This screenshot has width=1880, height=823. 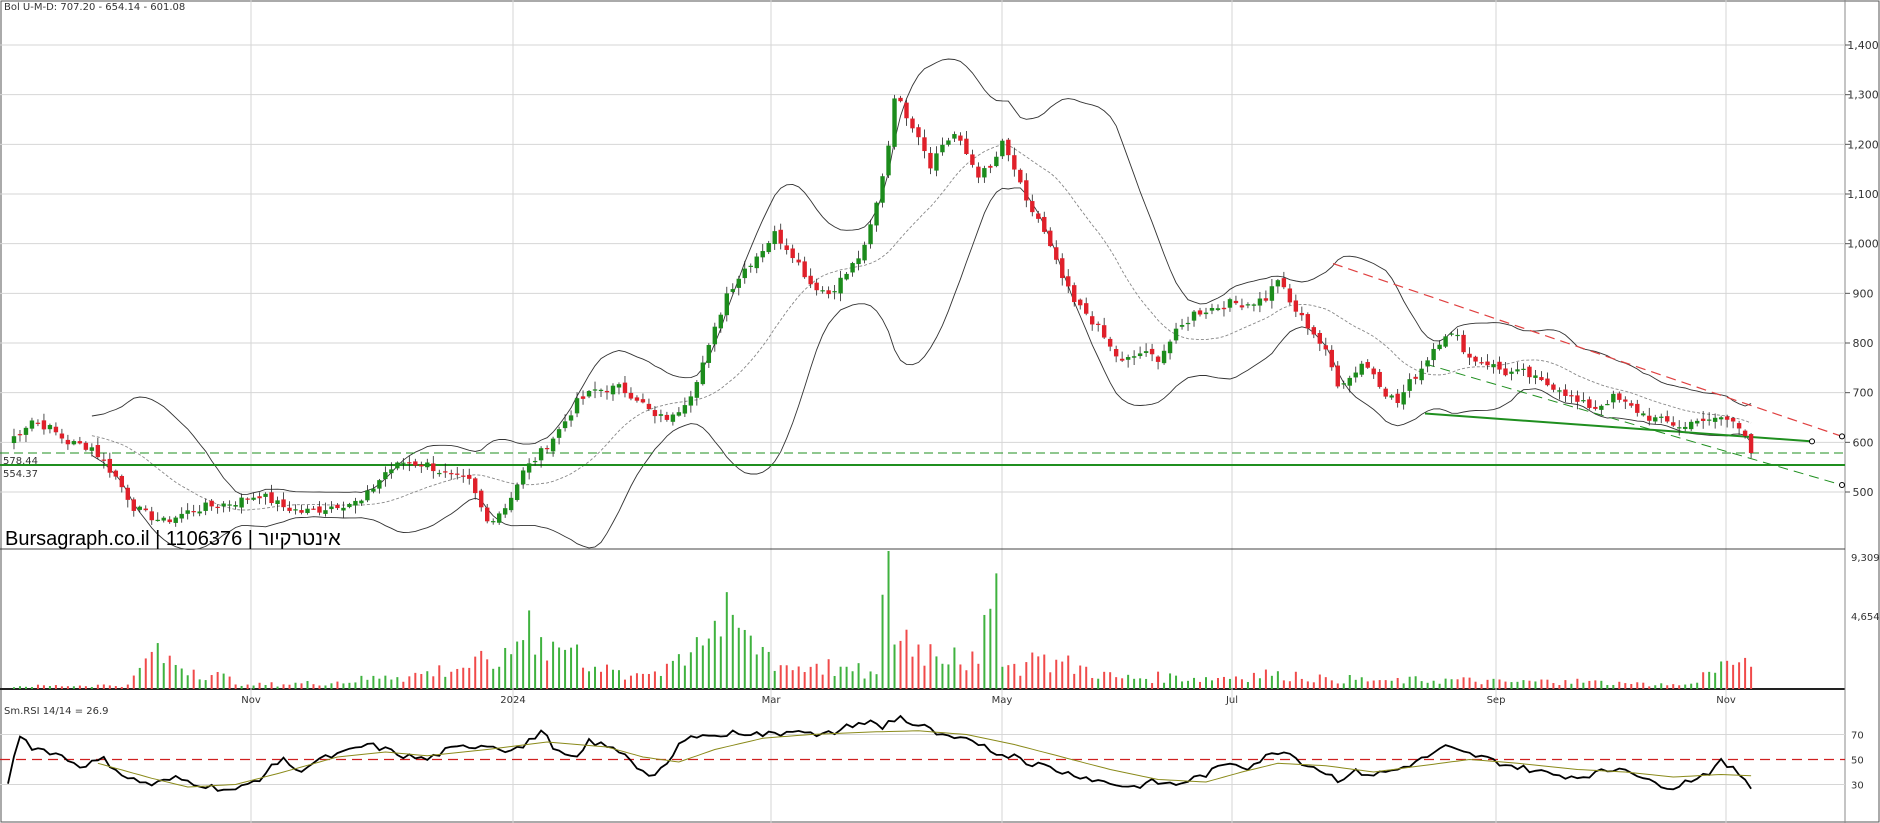 What do you see at coordinates (1496, 700) in the screenshot?
I see `x-axis-label: Sep` at bounding box center [1496, 700].